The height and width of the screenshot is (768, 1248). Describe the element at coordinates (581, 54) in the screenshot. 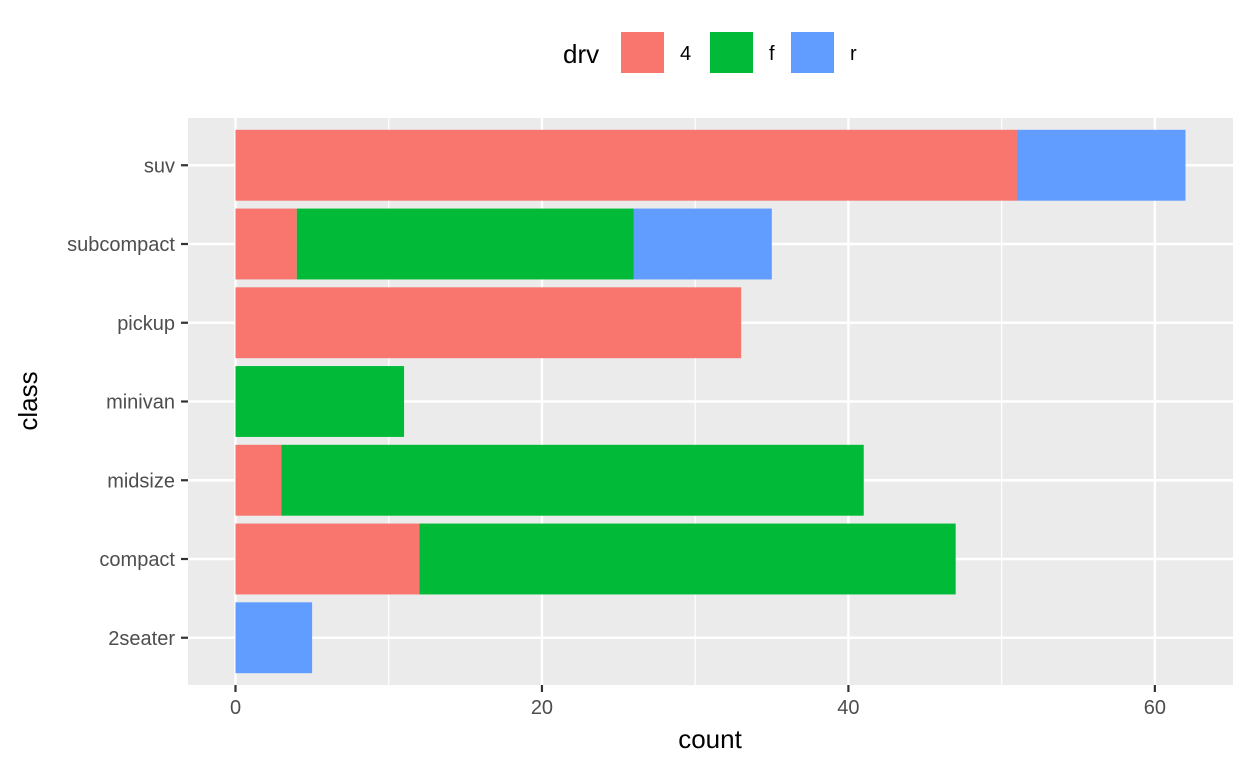

I see `legend-title: drv` at that location.